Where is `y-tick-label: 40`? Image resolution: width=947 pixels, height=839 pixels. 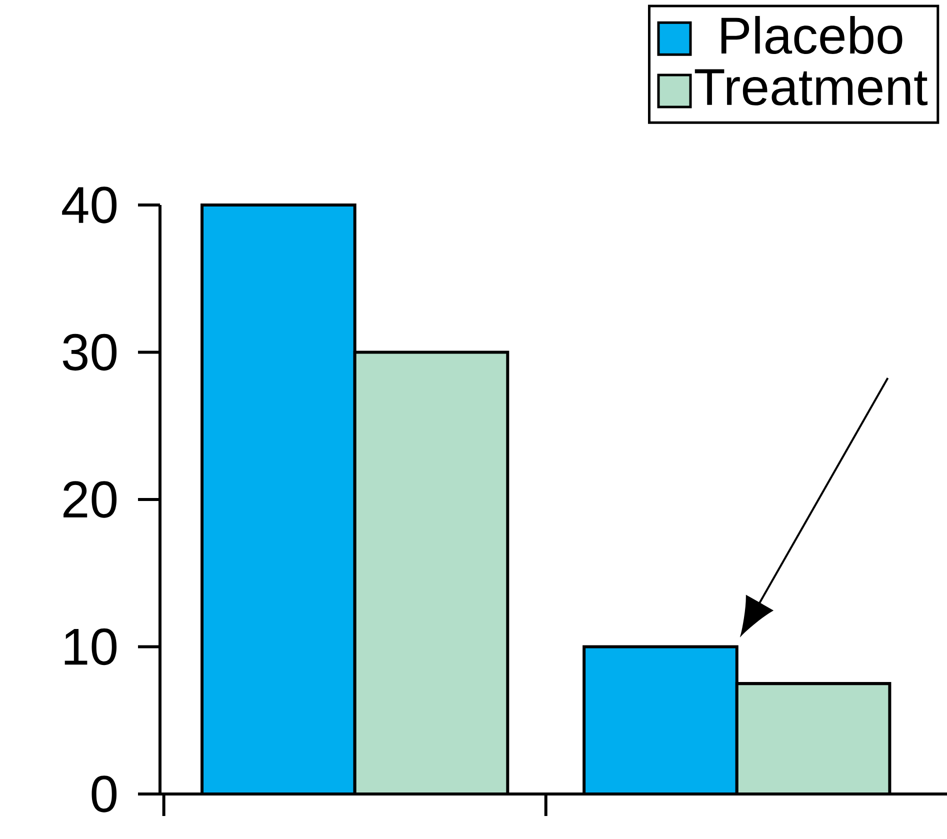
y-tick-label: 40 is located at coordinates (89, 205).